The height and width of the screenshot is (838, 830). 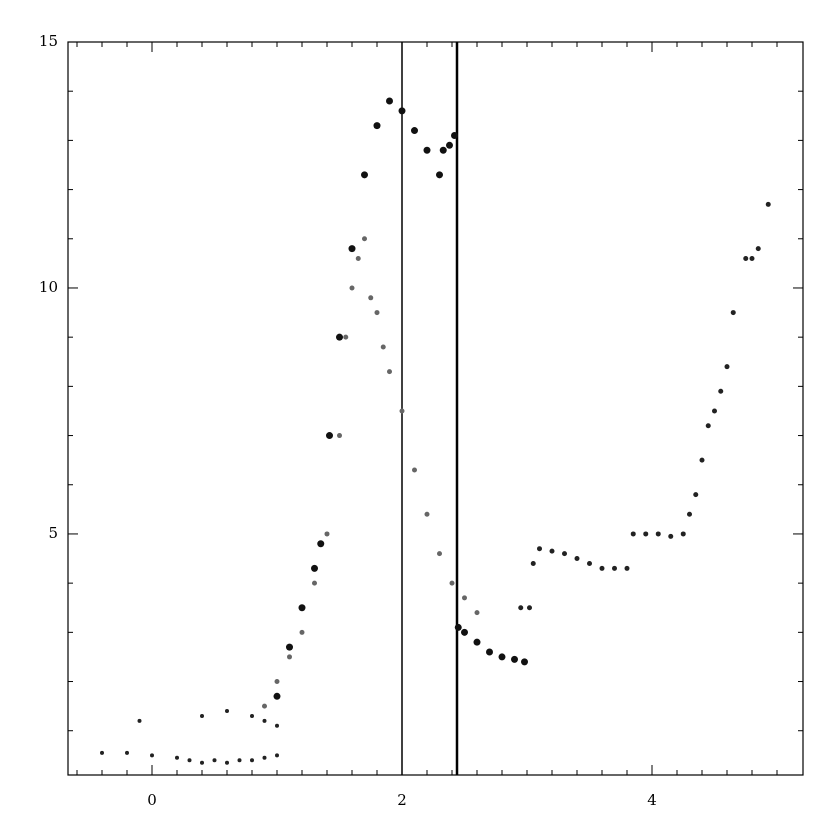 What do you see at coordinates (652, 800) in the screenshot?
I see `x-tick-label: 4` at bounding box center [652, 800].